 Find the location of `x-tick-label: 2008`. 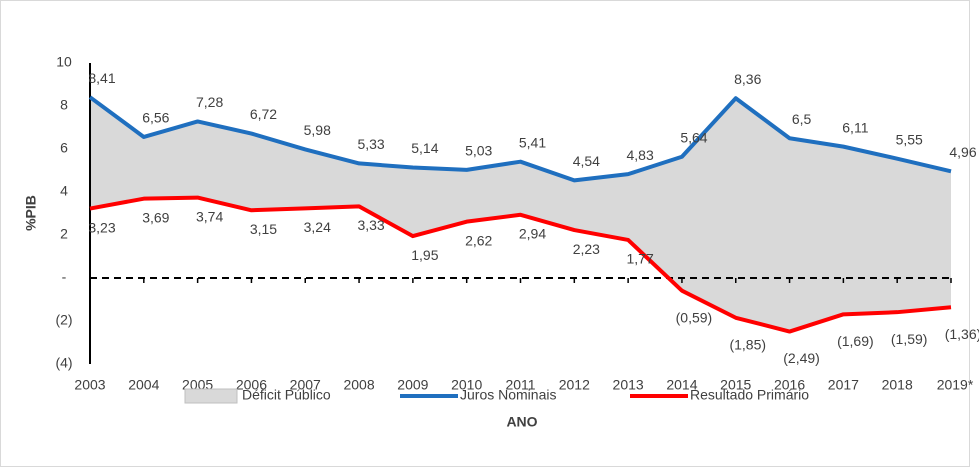

x-tick-label: 2008 is located at coordinates (358, 385).